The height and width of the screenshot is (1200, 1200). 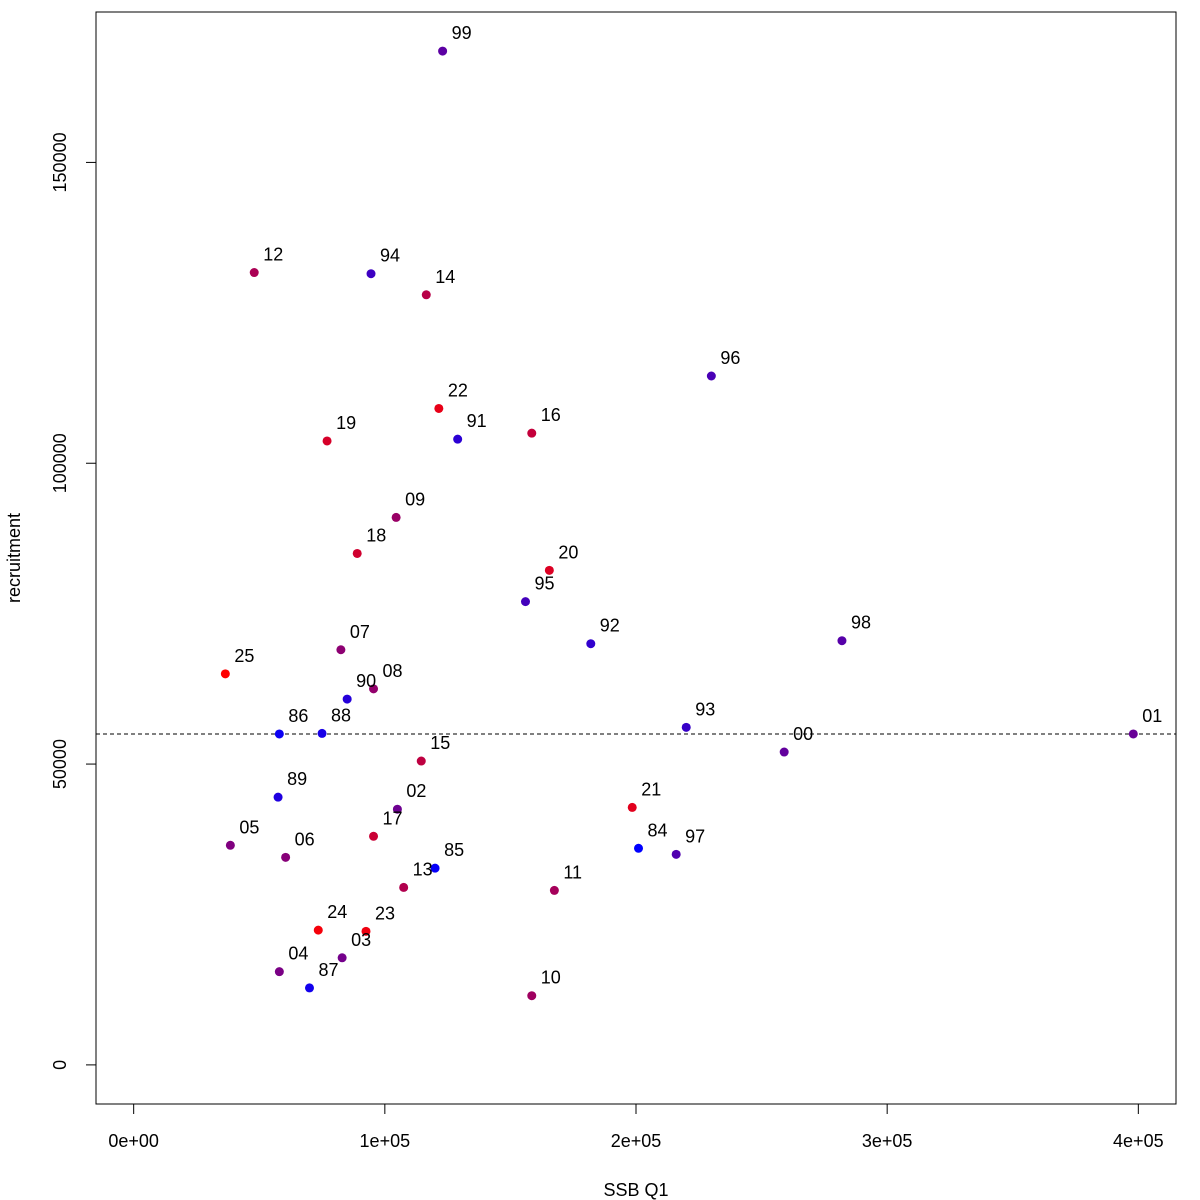 What do you see at coordinates (423, 869) in the screenshot?
I see `point-label: 13` at bounding box center [423, 869].